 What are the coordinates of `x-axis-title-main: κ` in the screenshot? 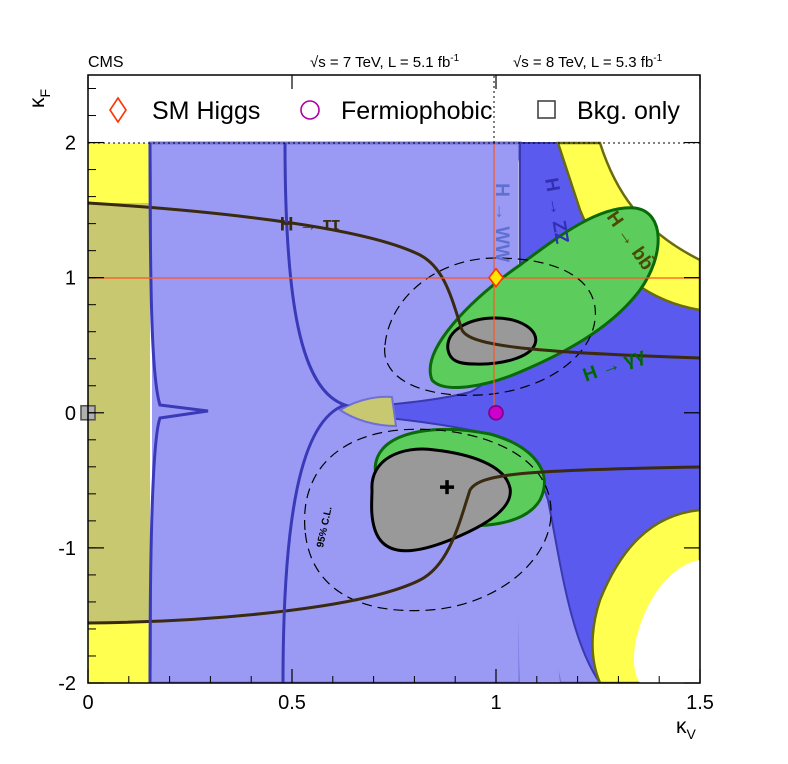 It's located at (681, 726).